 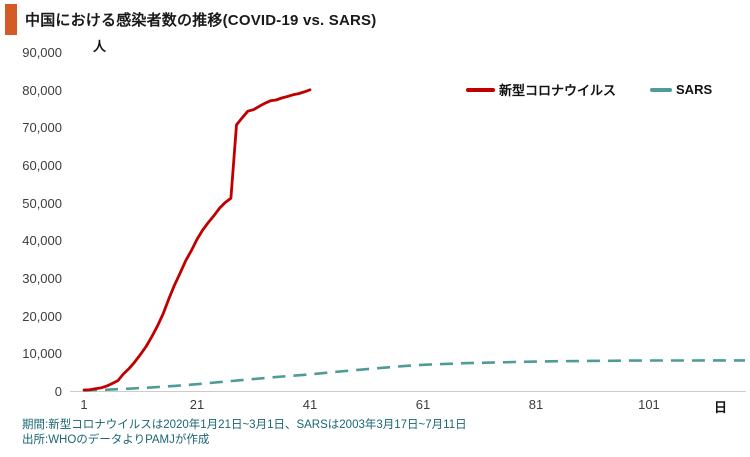 What do you see at coordinates (310, 404) in the screenshot?
I see `x-tick-label: 41` at bounding box center [310, 404].